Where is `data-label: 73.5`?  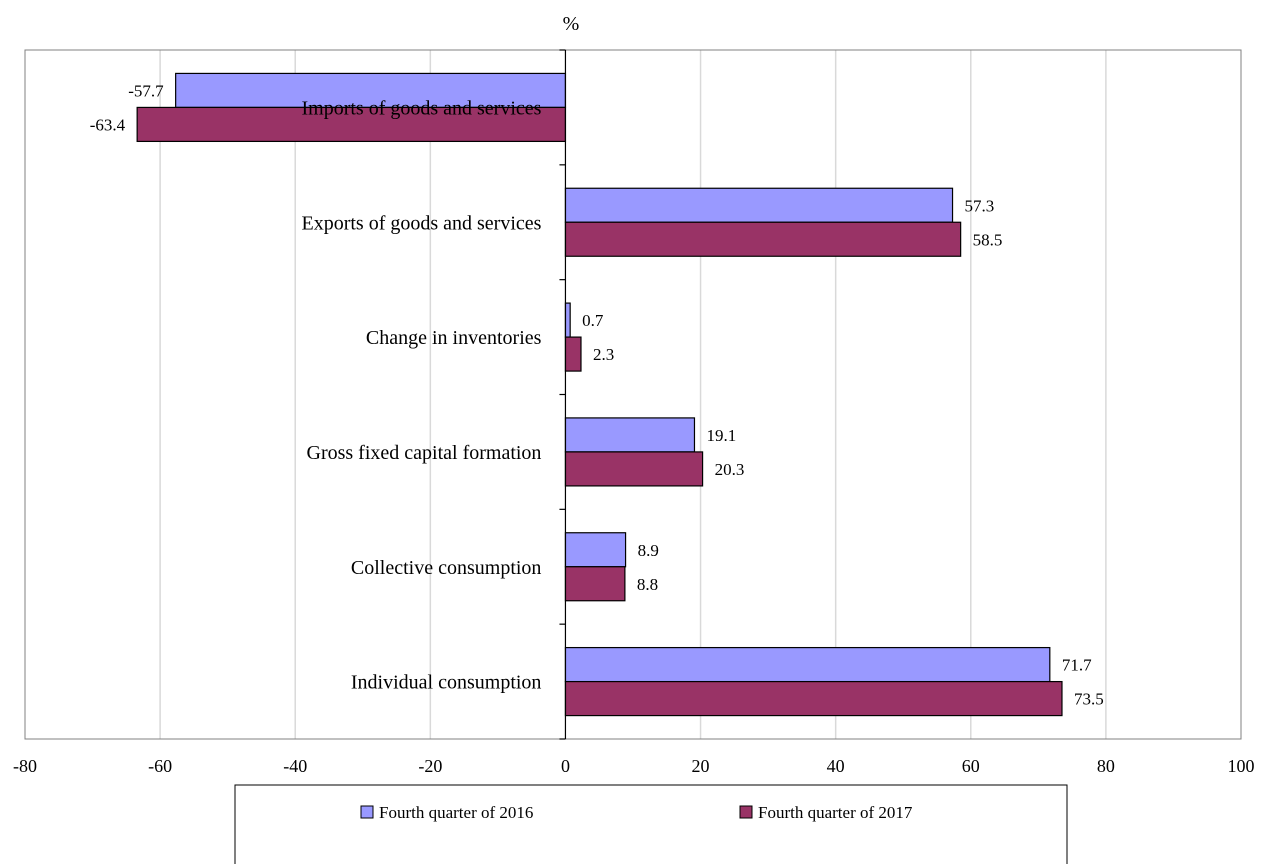
data-label: 73.5 is located at coordinates (1089, 699).